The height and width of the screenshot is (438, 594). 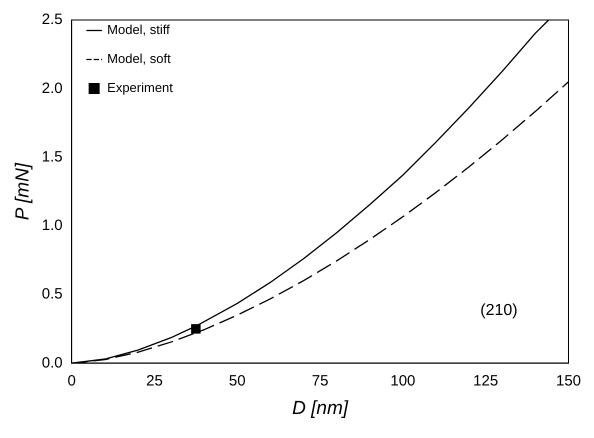 What do you see at coordinates (485, 381) in the screenshot?
I see `x-tick-label: 125` at bounding box center [485, 381].